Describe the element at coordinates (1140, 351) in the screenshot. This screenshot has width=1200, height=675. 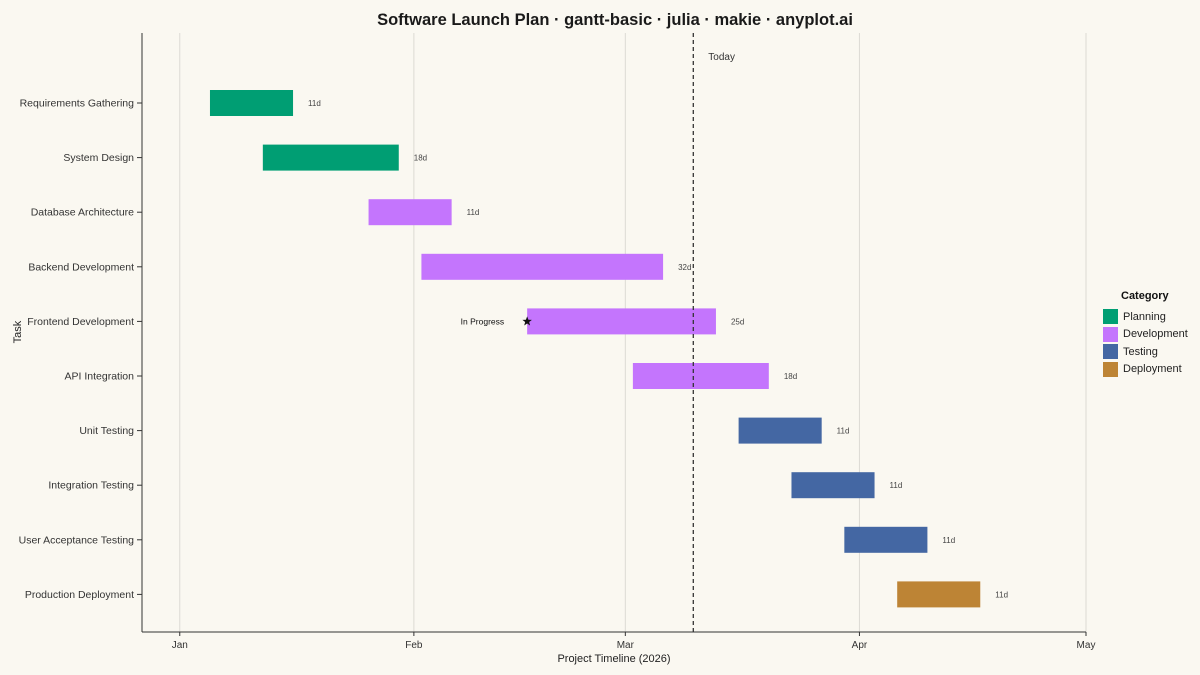
I see `legend-label: Testing` at that location.